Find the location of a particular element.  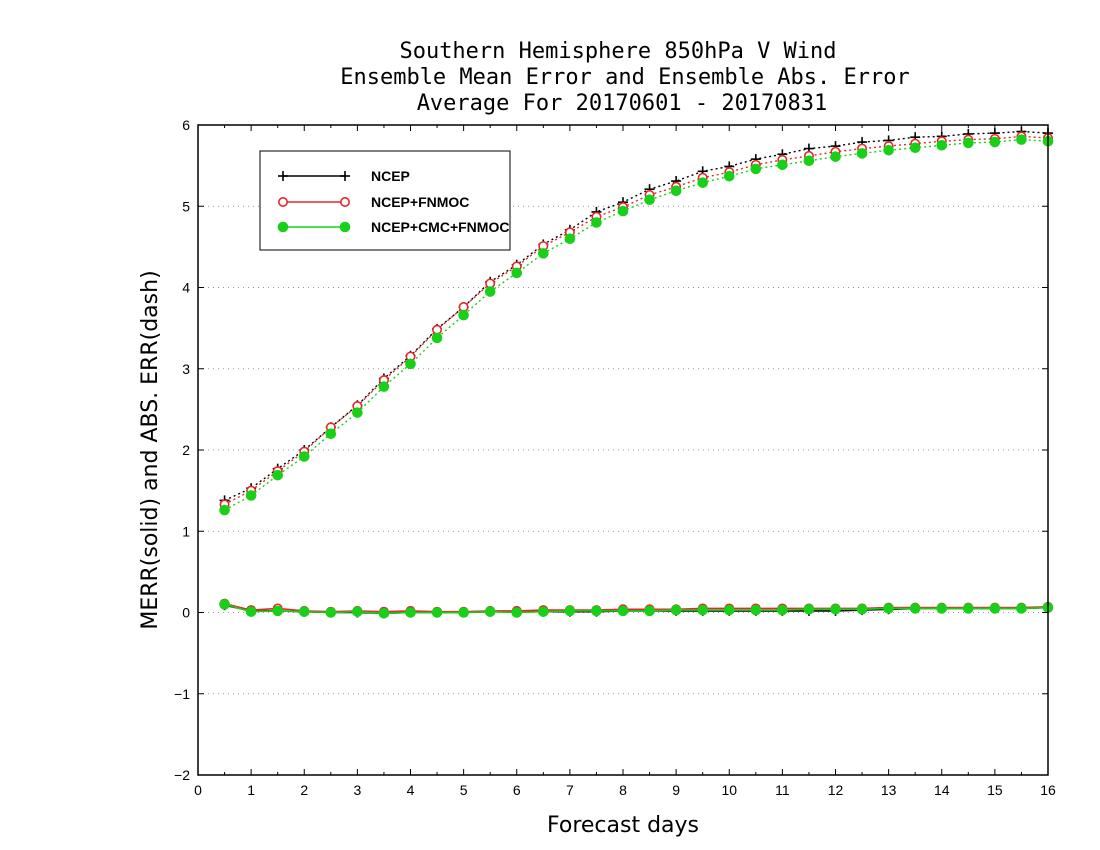

y-tick-label: −1 is located at coordinates (182, 694).